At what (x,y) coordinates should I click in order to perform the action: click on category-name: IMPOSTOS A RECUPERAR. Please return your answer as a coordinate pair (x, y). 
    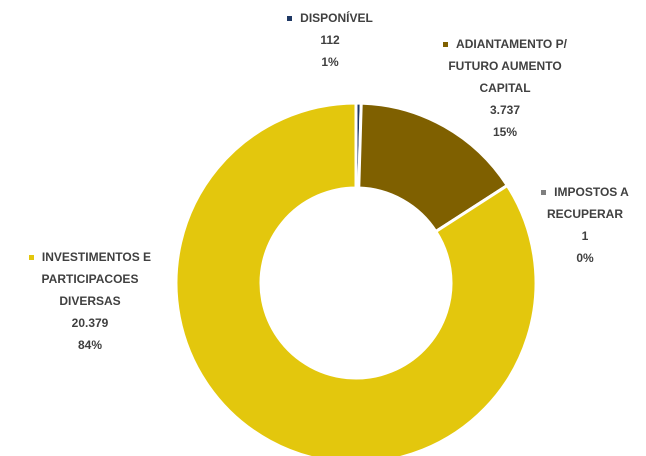
    Looking at the image, I should click on (587, 203).